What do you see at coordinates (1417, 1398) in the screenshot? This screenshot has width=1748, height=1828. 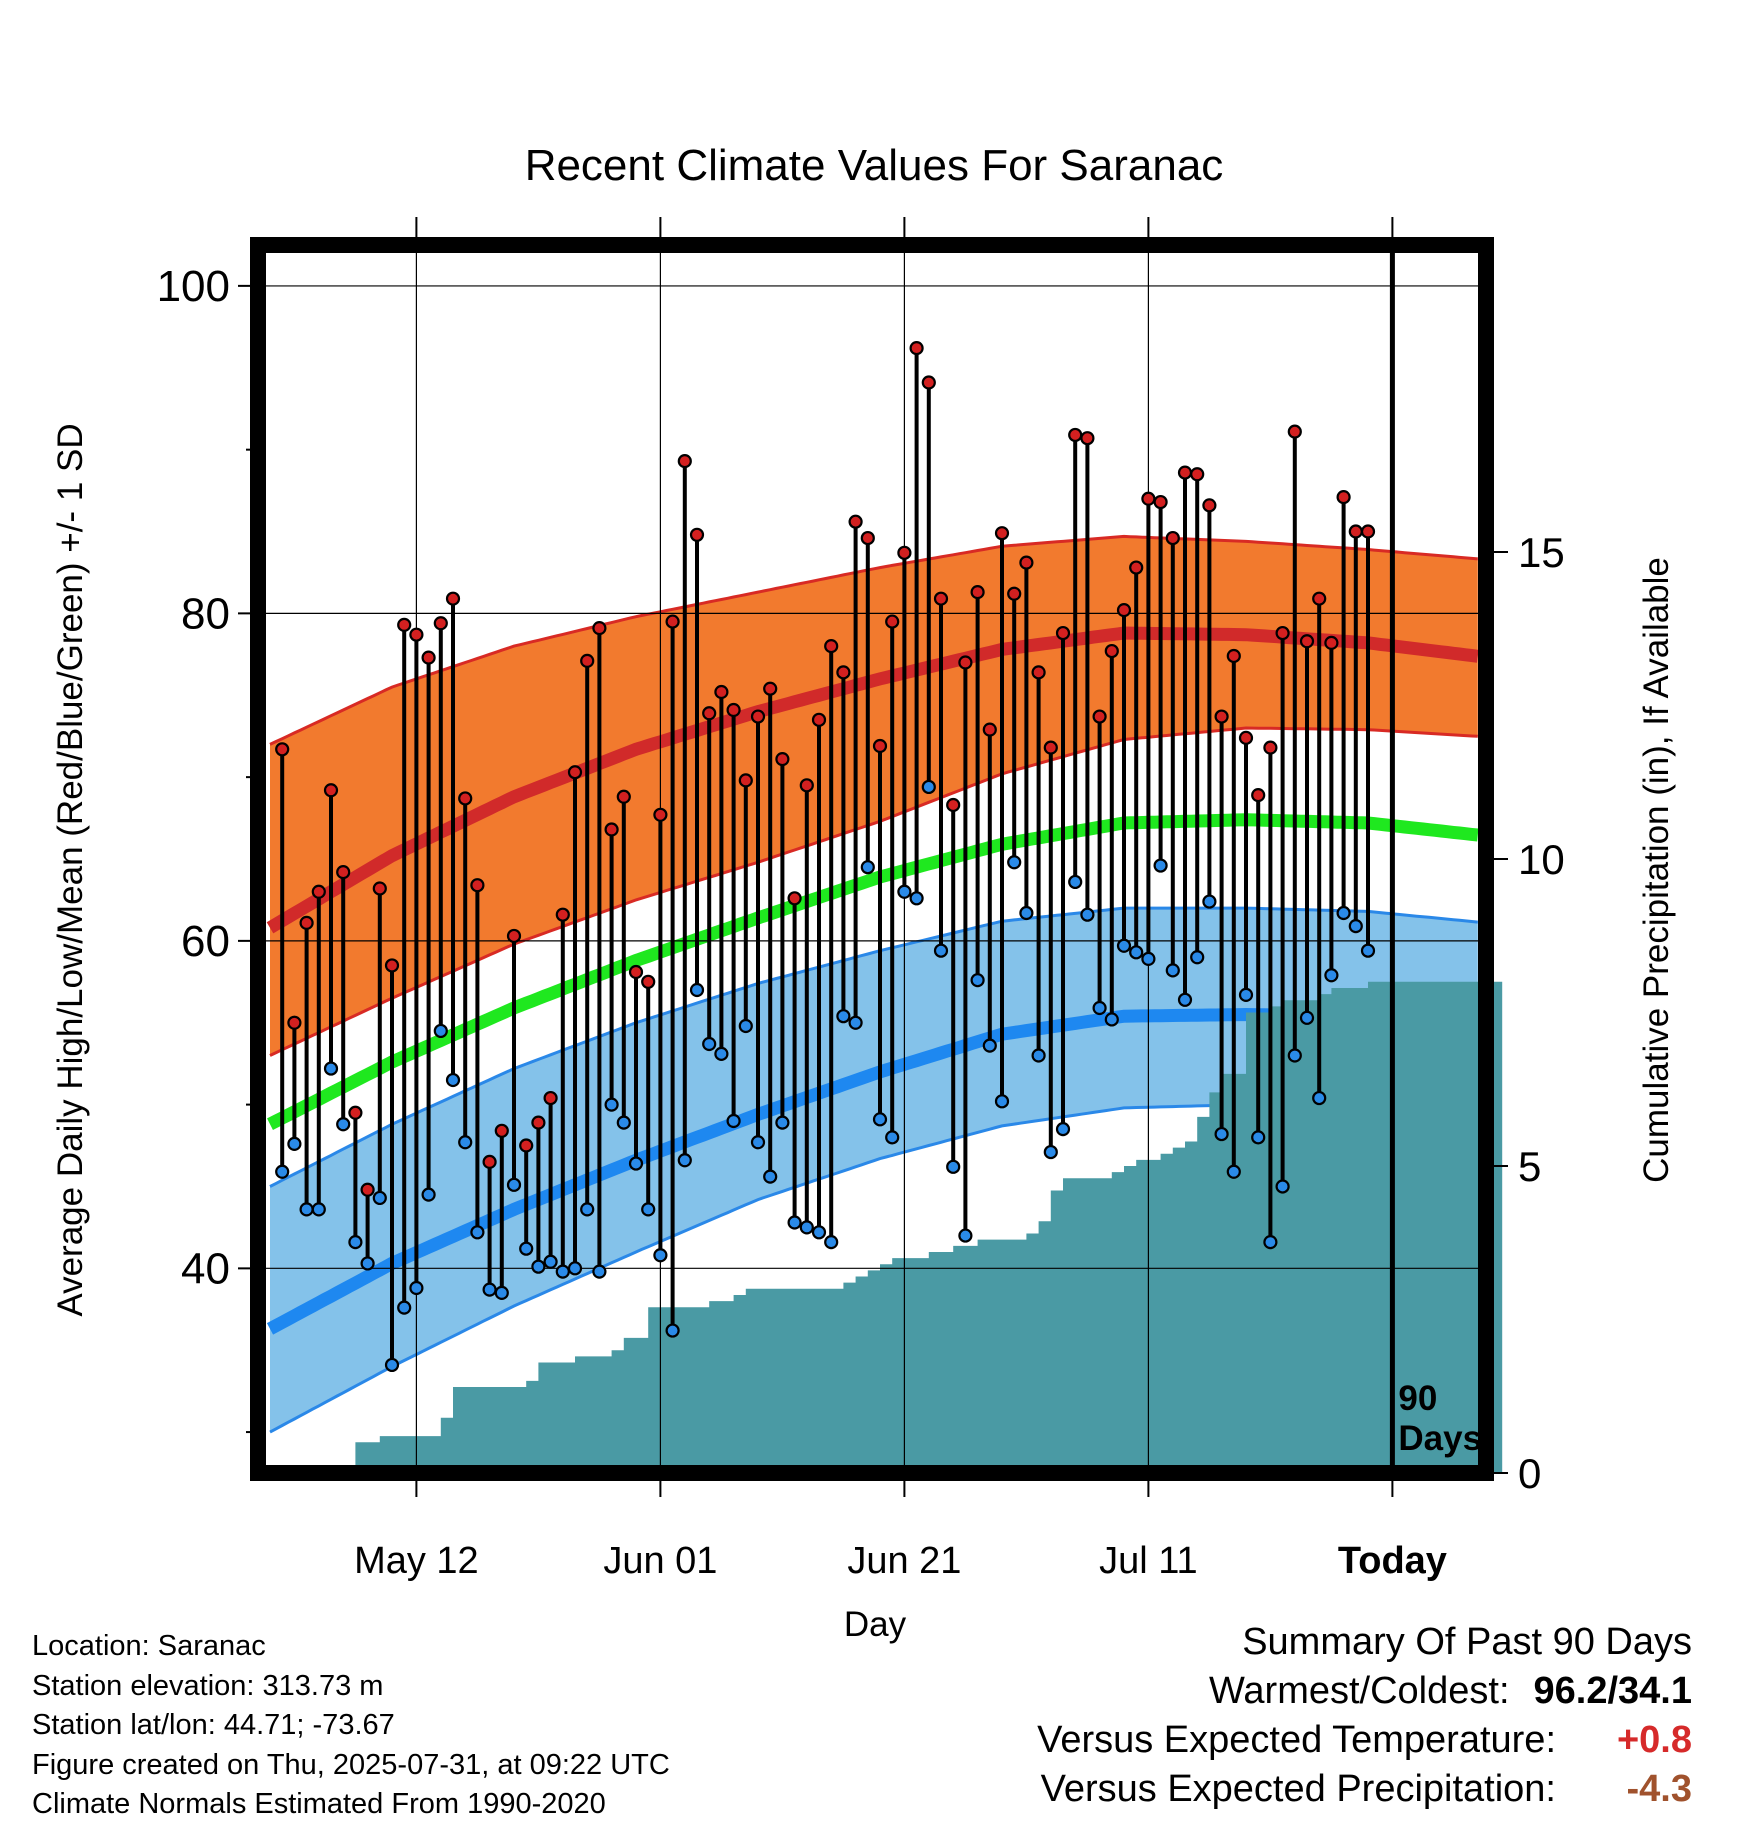 I see `today-span-number: 90` at bounding box center [1417, 1398].